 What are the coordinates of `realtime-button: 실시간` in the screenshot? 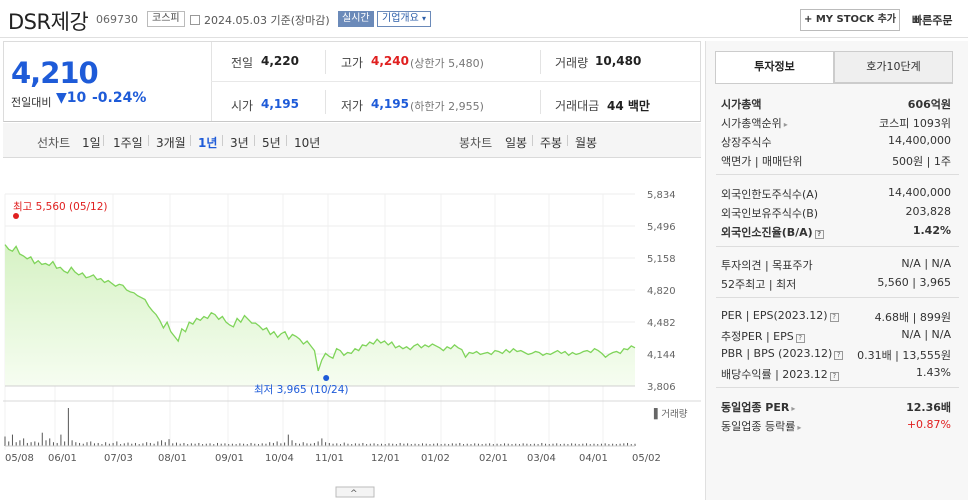 It's located at (356, 19).